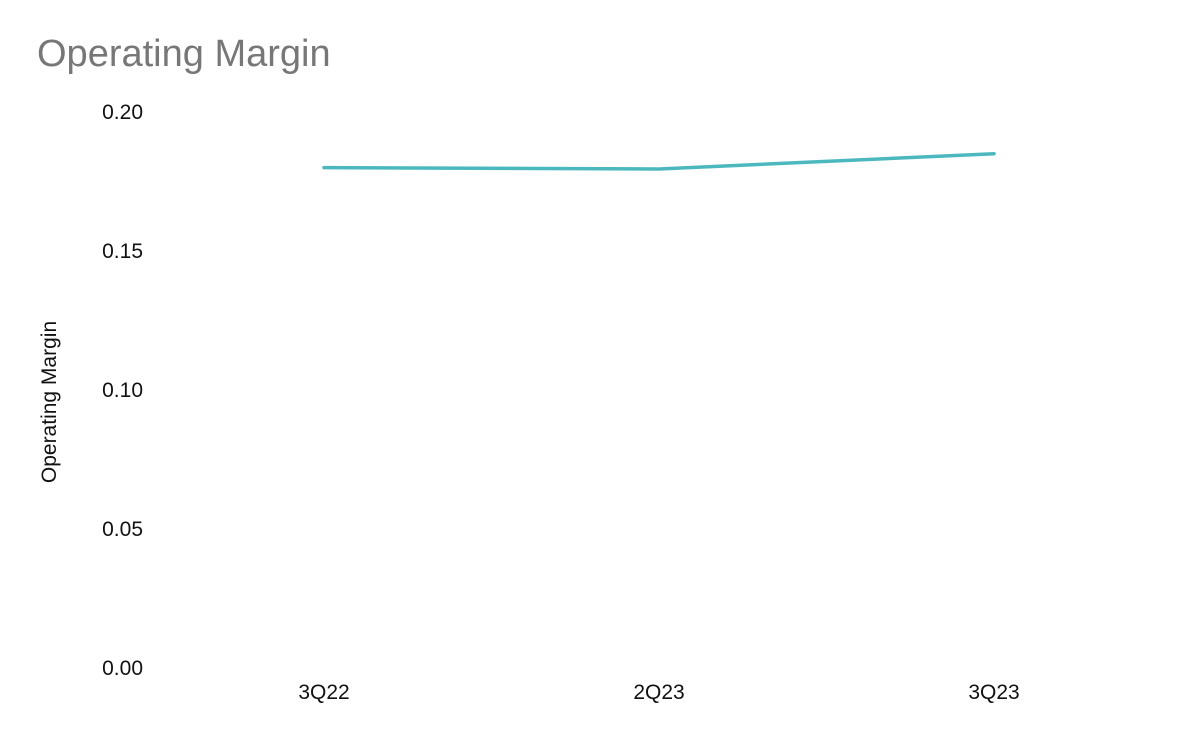  Describe the element at coordinates (323, 692) in the screenshot. I see `x-tick-label: 3Q22` at that location.